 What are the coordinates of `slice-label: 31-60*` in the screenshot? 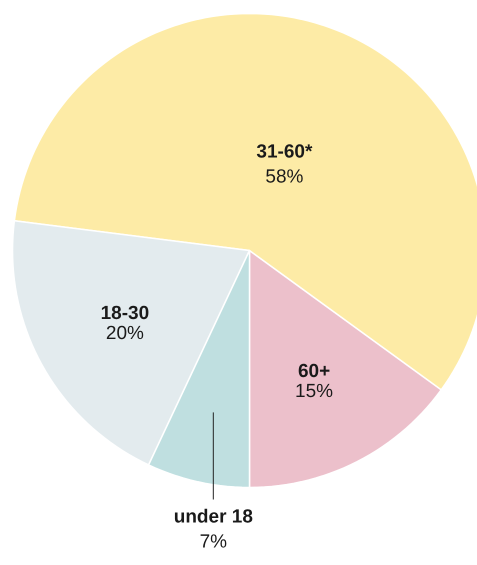 It's located at (284, 151).